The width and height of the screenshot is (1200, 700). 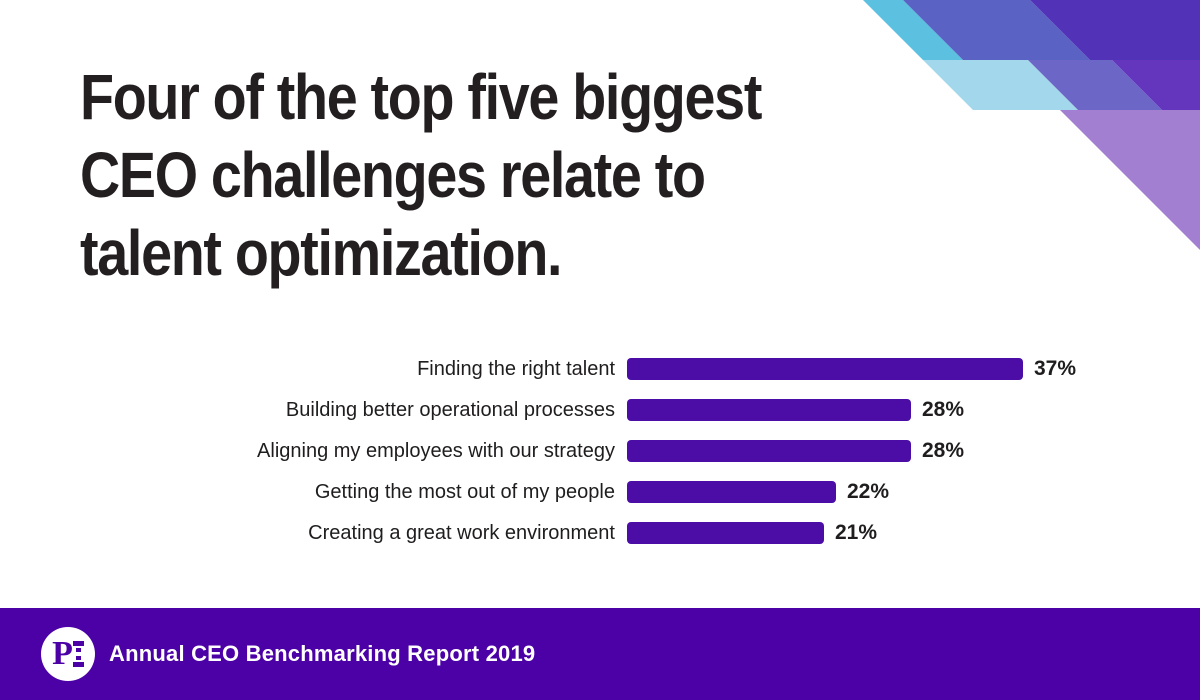 I want to click on corner-stripe-dark-purple, so click(x=1115, y=30).